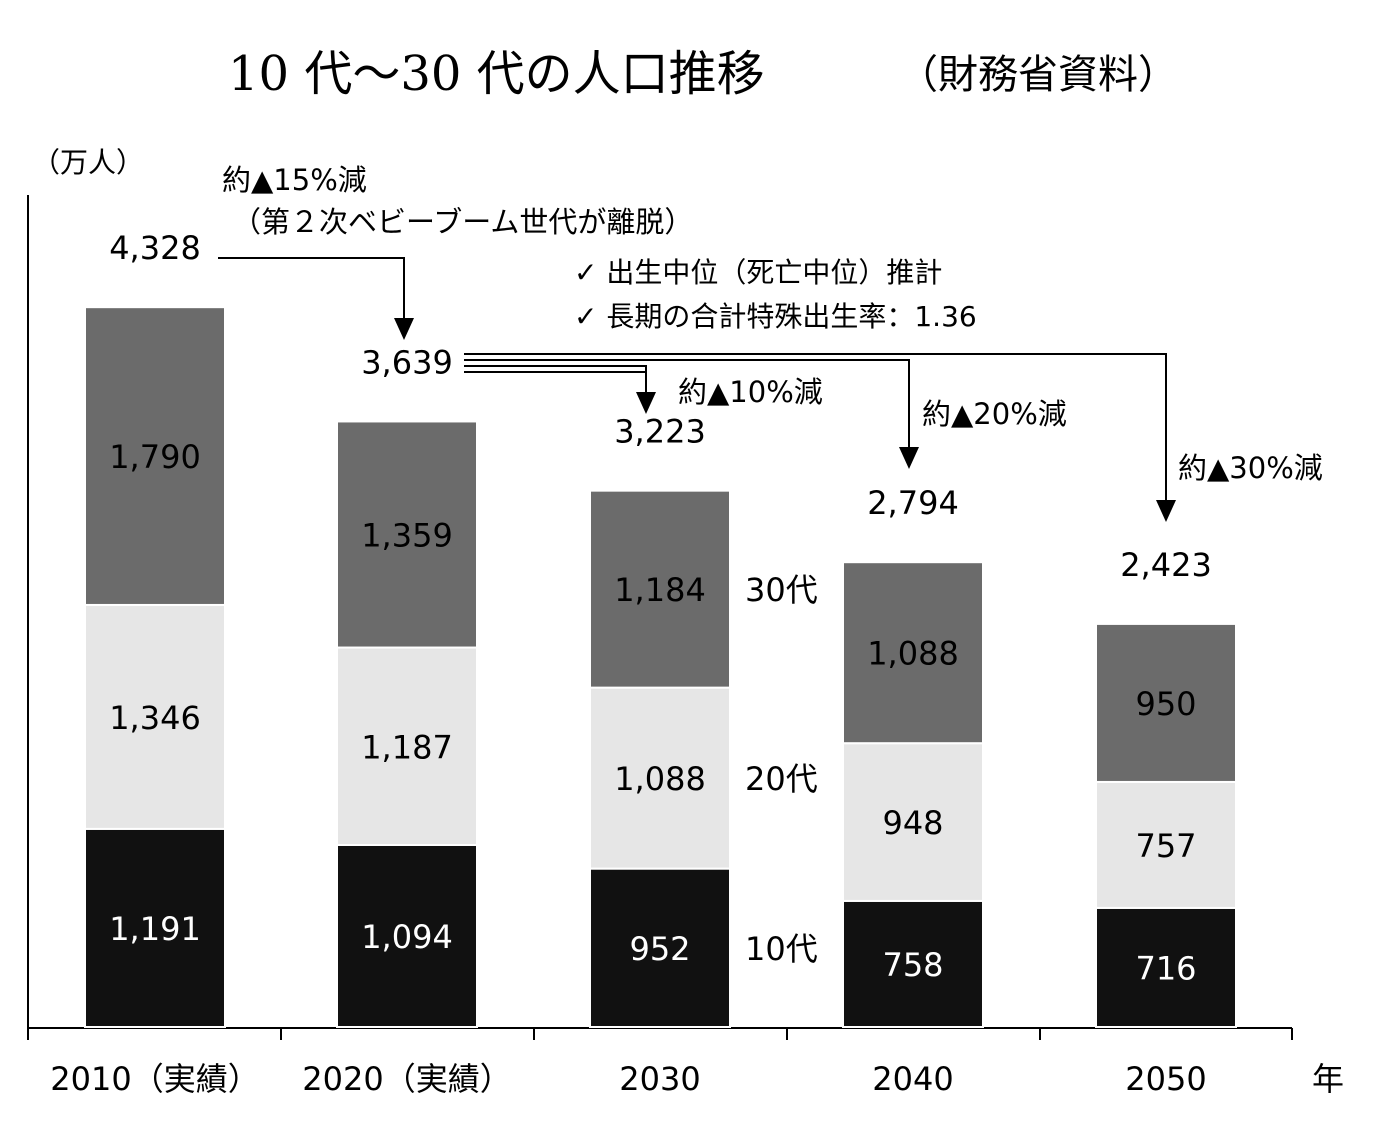  Describe the element at coordinates (1166, 565) in the screenshot. I see `total-label-4: 2,423` at that location.